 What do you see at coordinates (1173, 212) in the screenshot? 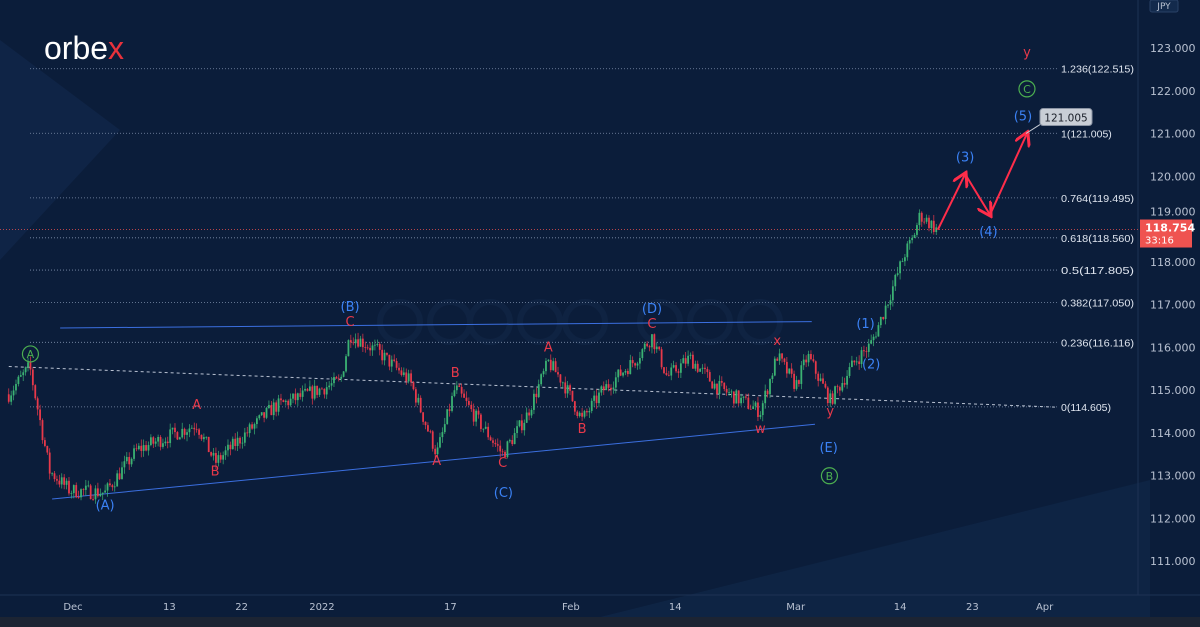
I see `price-tick-label: 119.000` at bounding box center [1173, 212].